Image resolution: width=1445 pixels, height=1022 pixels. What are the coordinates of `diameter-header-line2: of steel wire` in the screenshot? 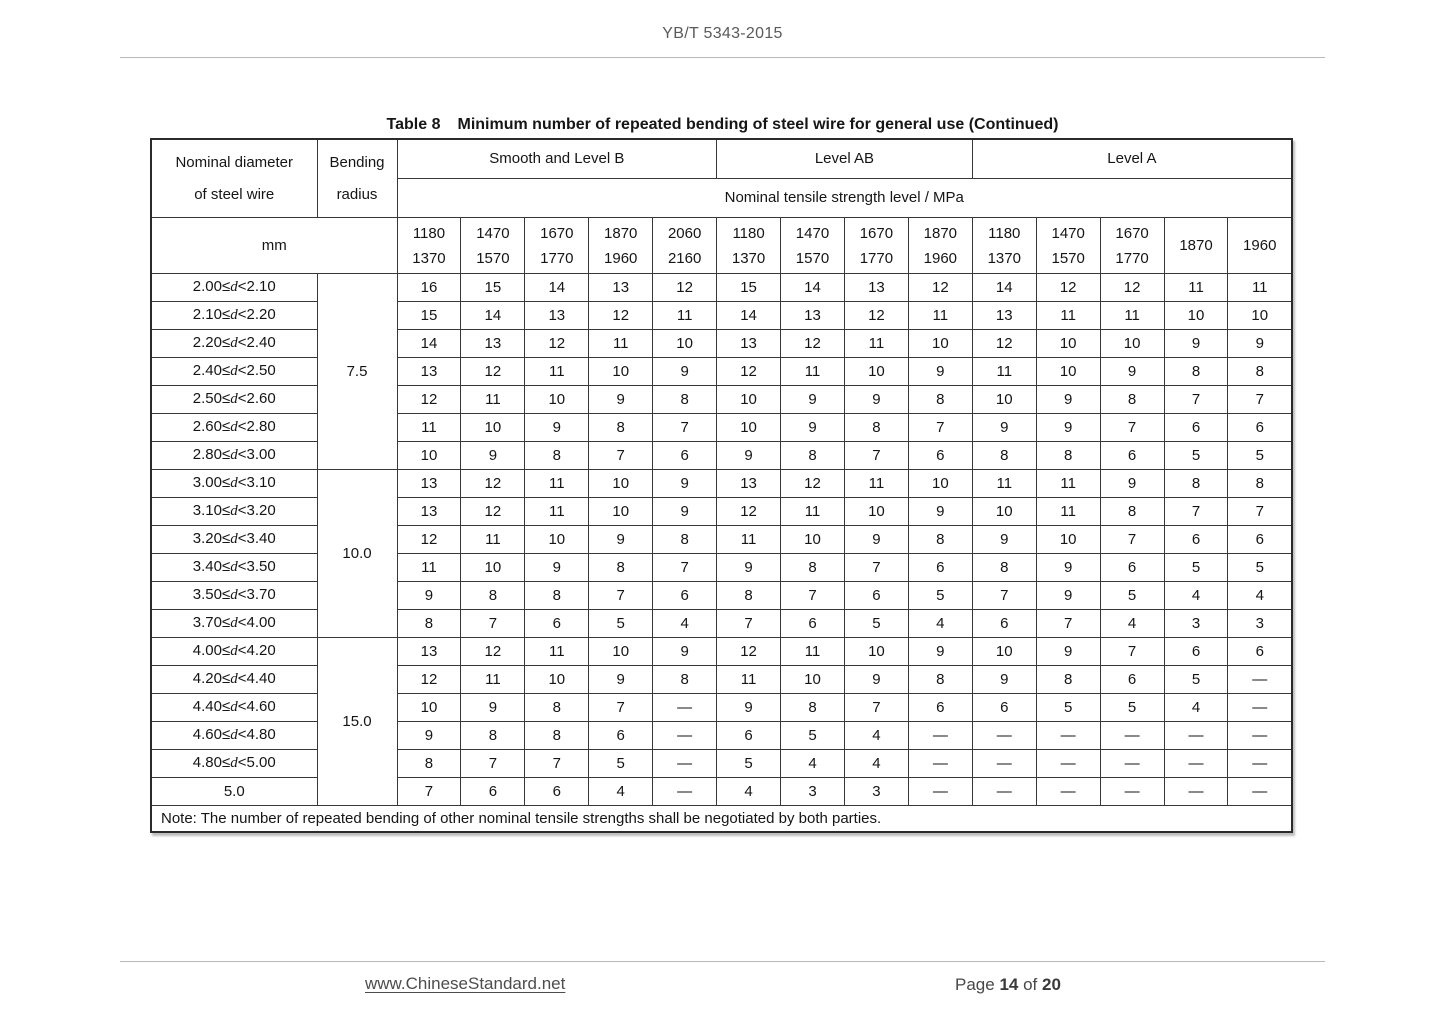 It's located at (234, 194).